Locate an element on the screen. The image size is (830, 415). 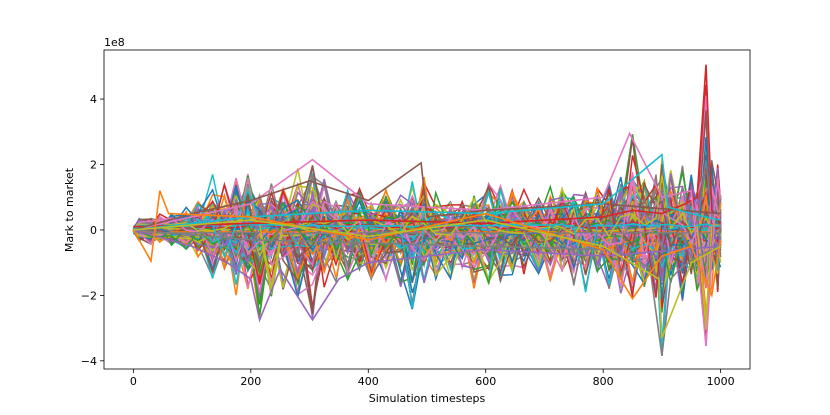
y-axis: −4 −2 0 2 4 is located at coordinates (92, 230).